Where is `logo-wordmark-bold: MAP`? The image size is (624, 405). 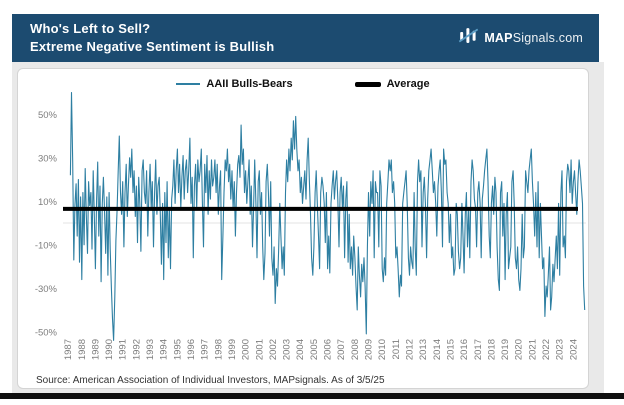 logo-wordmark-bold: MAP is located at coordinates (498, 38).